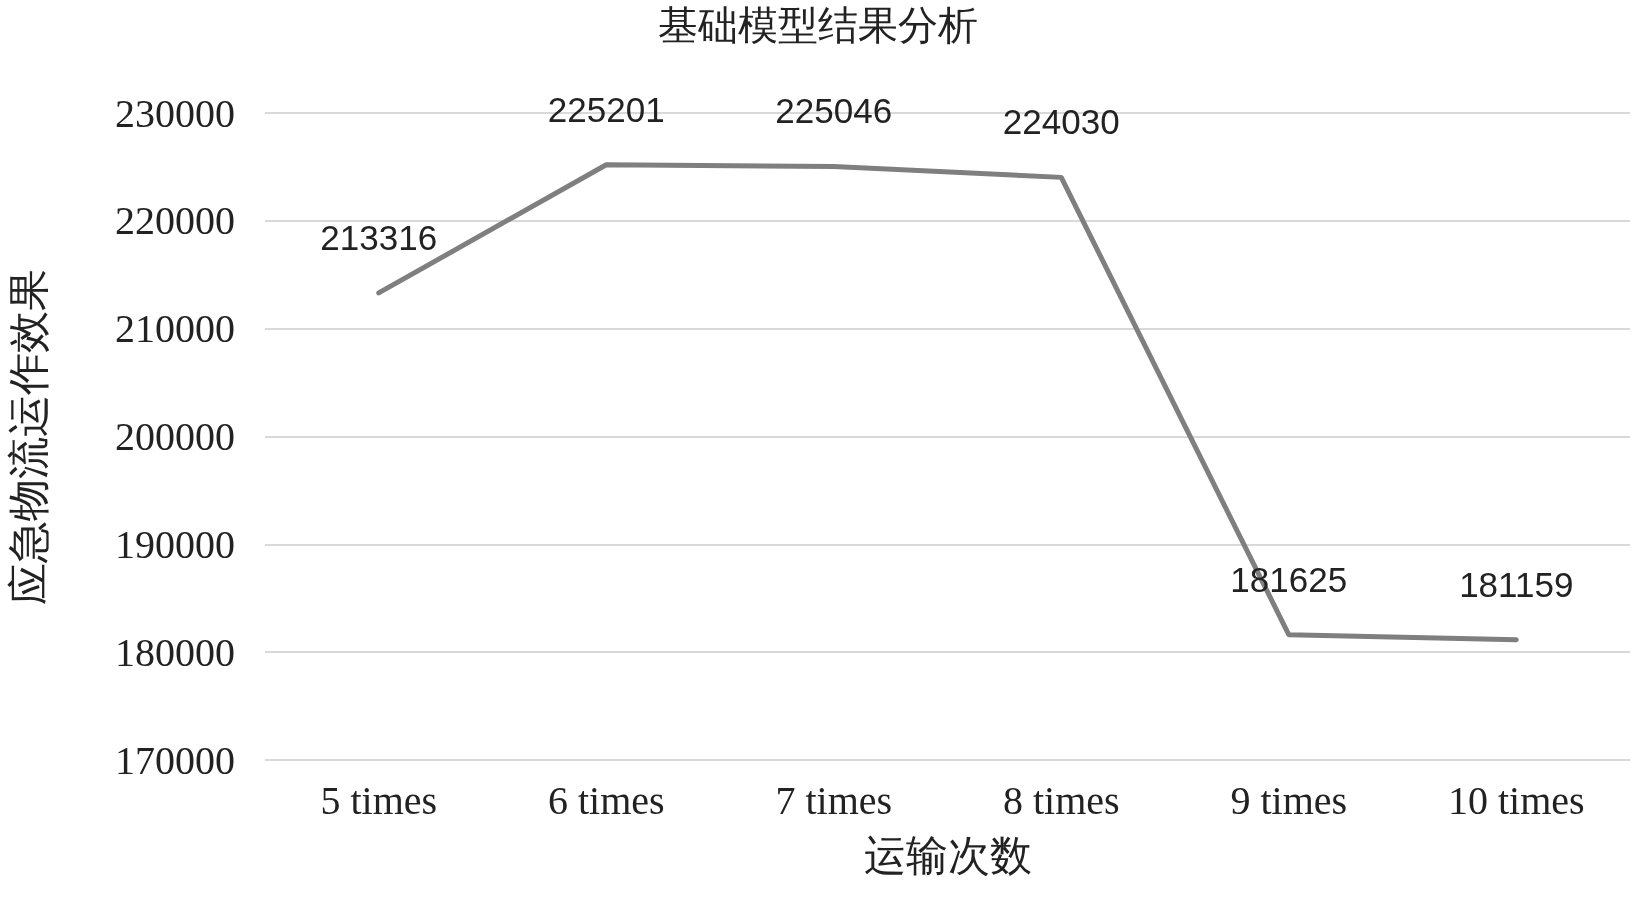 This screenshot has height=904, width=1636. Describe the element at coordinates (834, 111) in the screenshot. I see `data-label: 225046` at that location.